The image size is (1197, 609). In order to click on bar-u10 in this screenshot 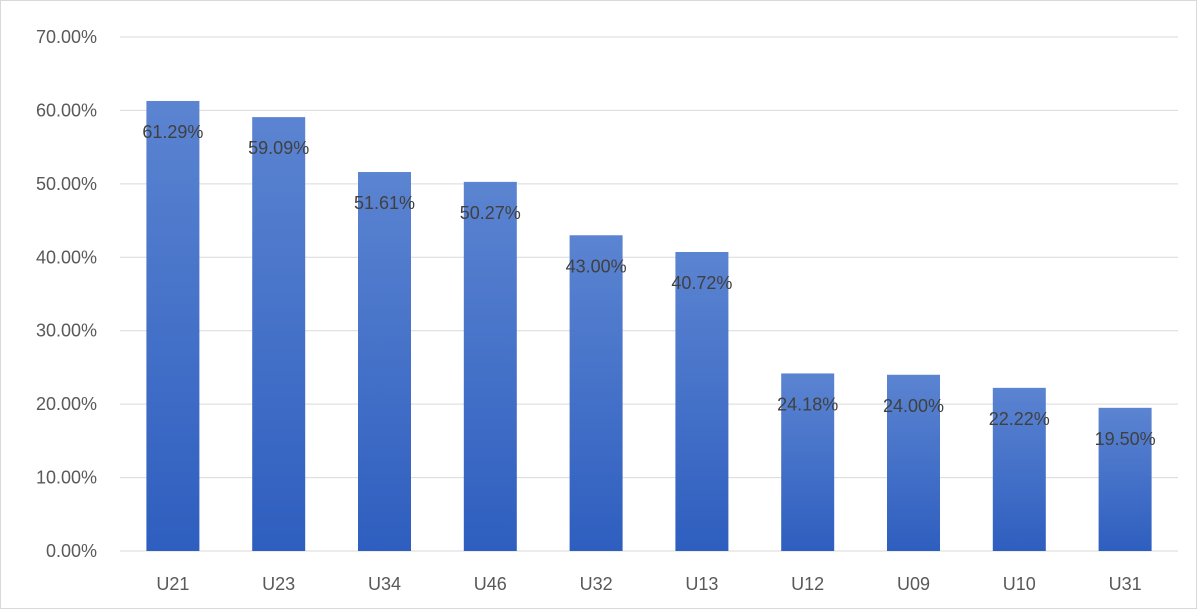, I will do `click(1019, 469)`.